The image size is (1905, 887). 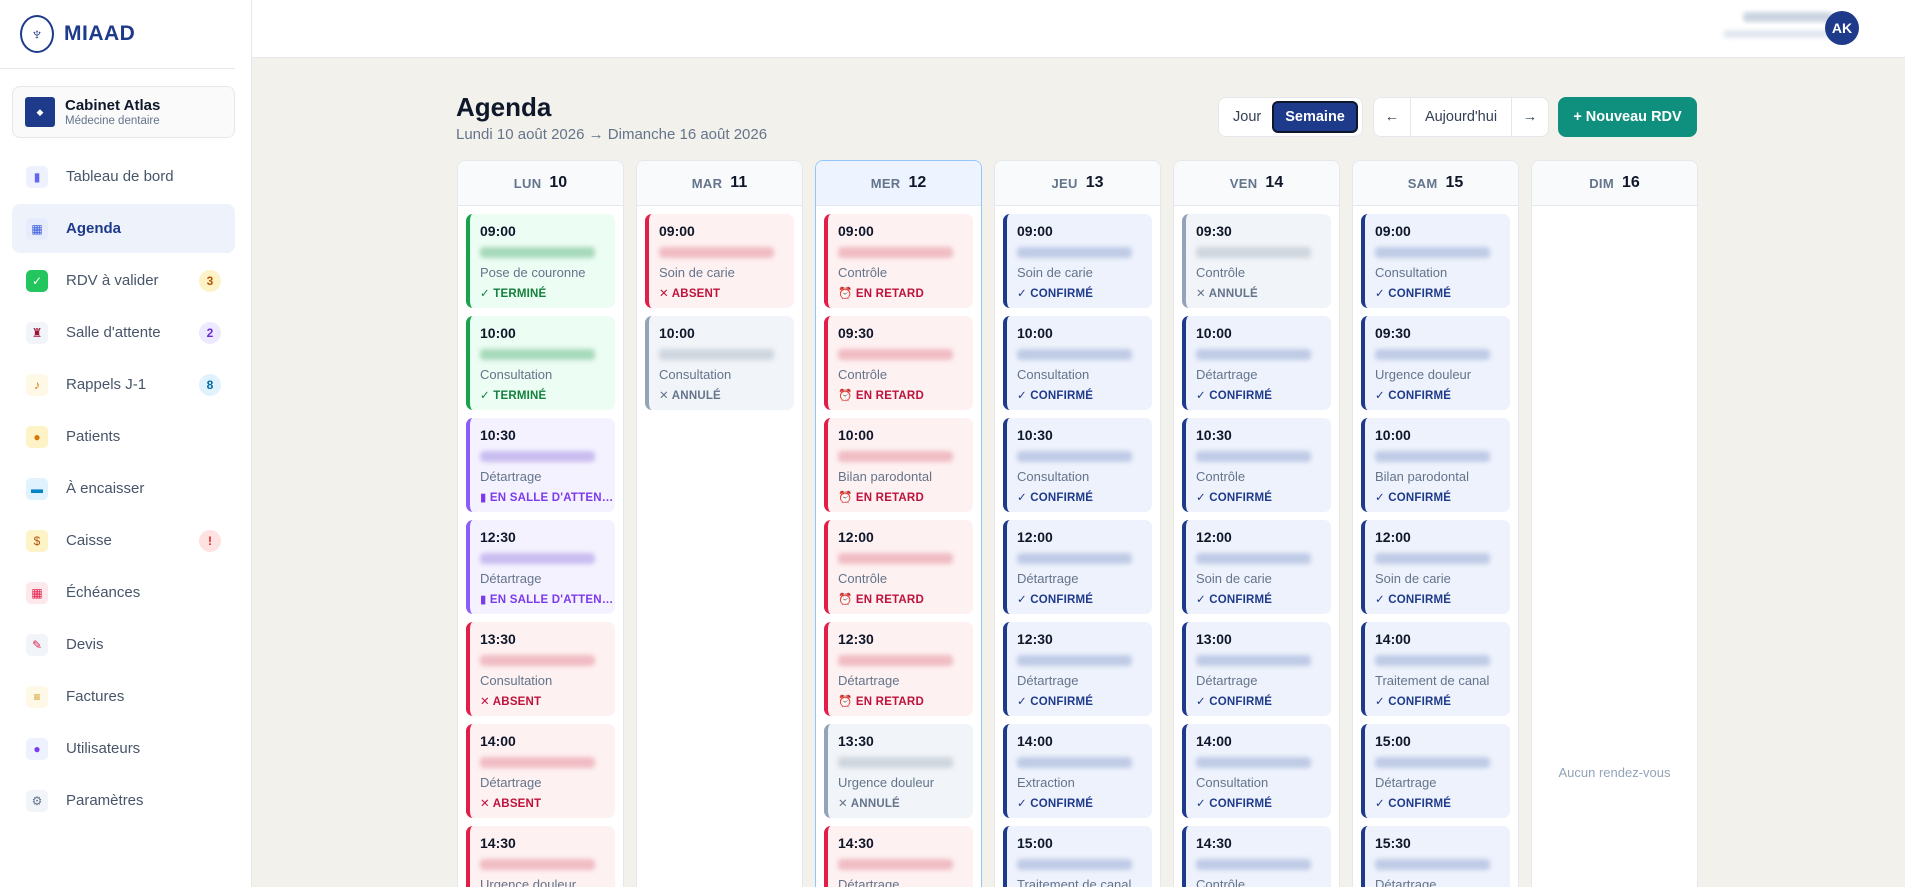 What do you see at coordinates (1077, 465) in the screenshot?
I see `appointment-card: 10:30 Consultation ✓ CONFIRMÉ` at bounding box center [1077, 465].